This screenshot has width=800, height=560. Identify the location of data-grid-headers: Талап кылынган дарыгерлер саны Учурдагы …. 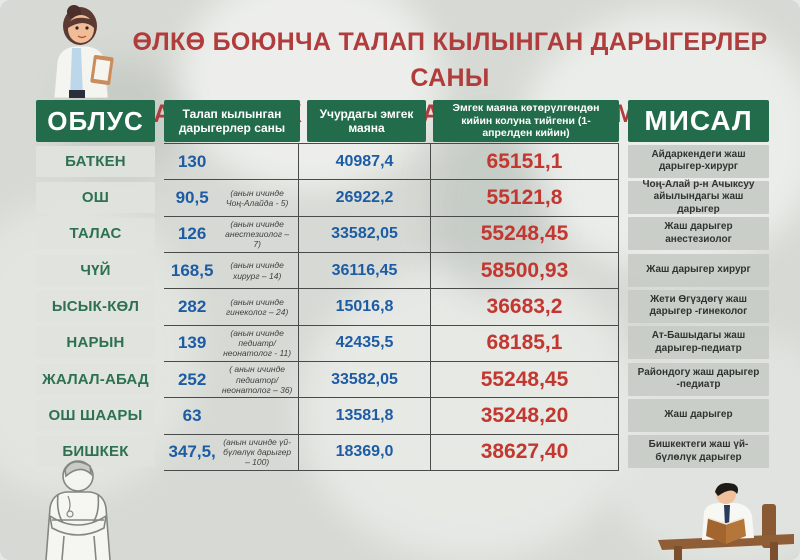
(391, 121).